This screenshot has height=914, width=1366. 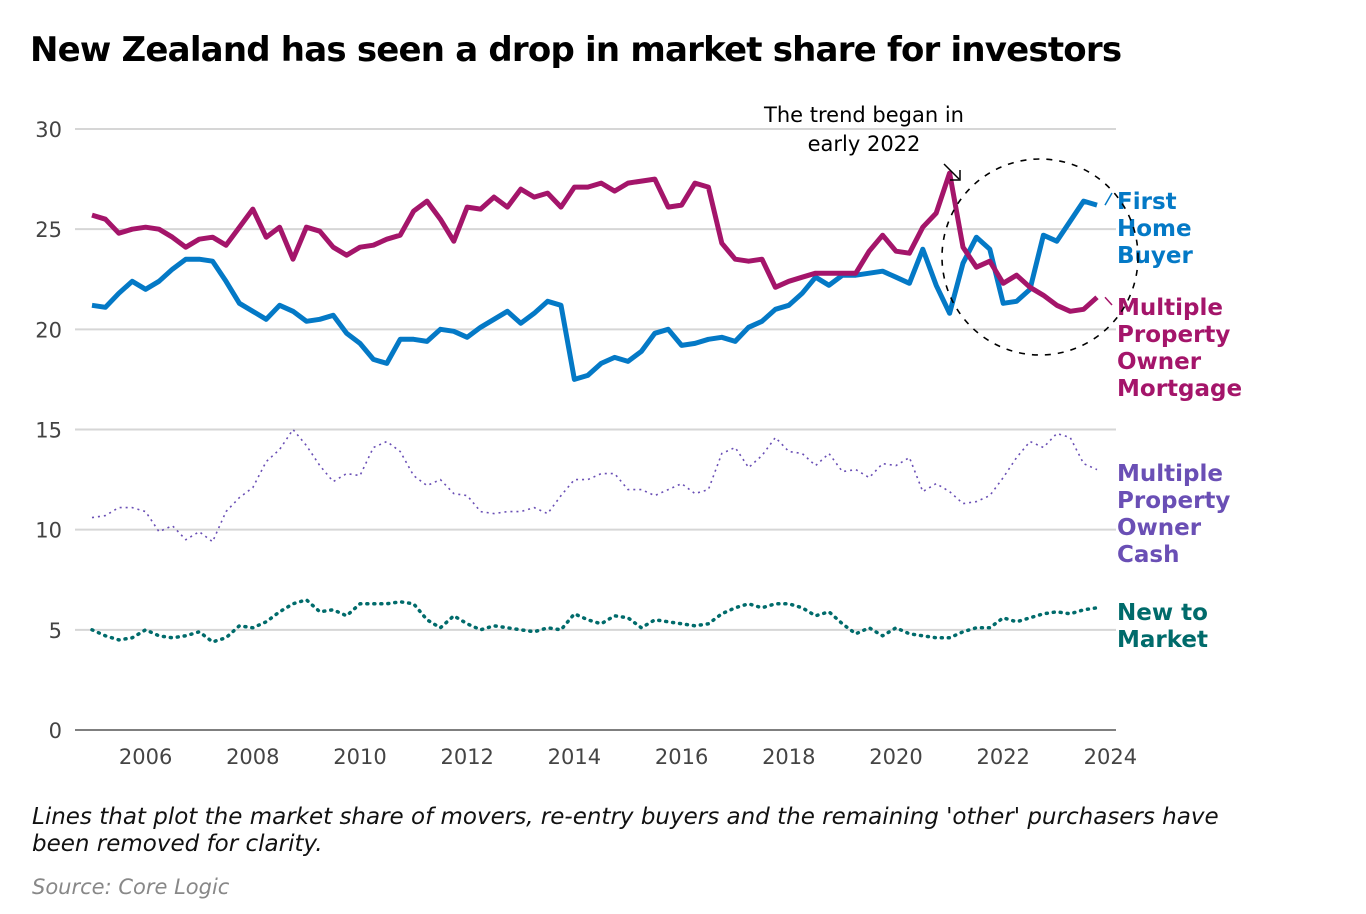 What do you see at coordinates (1179, 389) in the screenshot?
I see `series-label-line: Mortgage` at bounding box center [1179, 389].